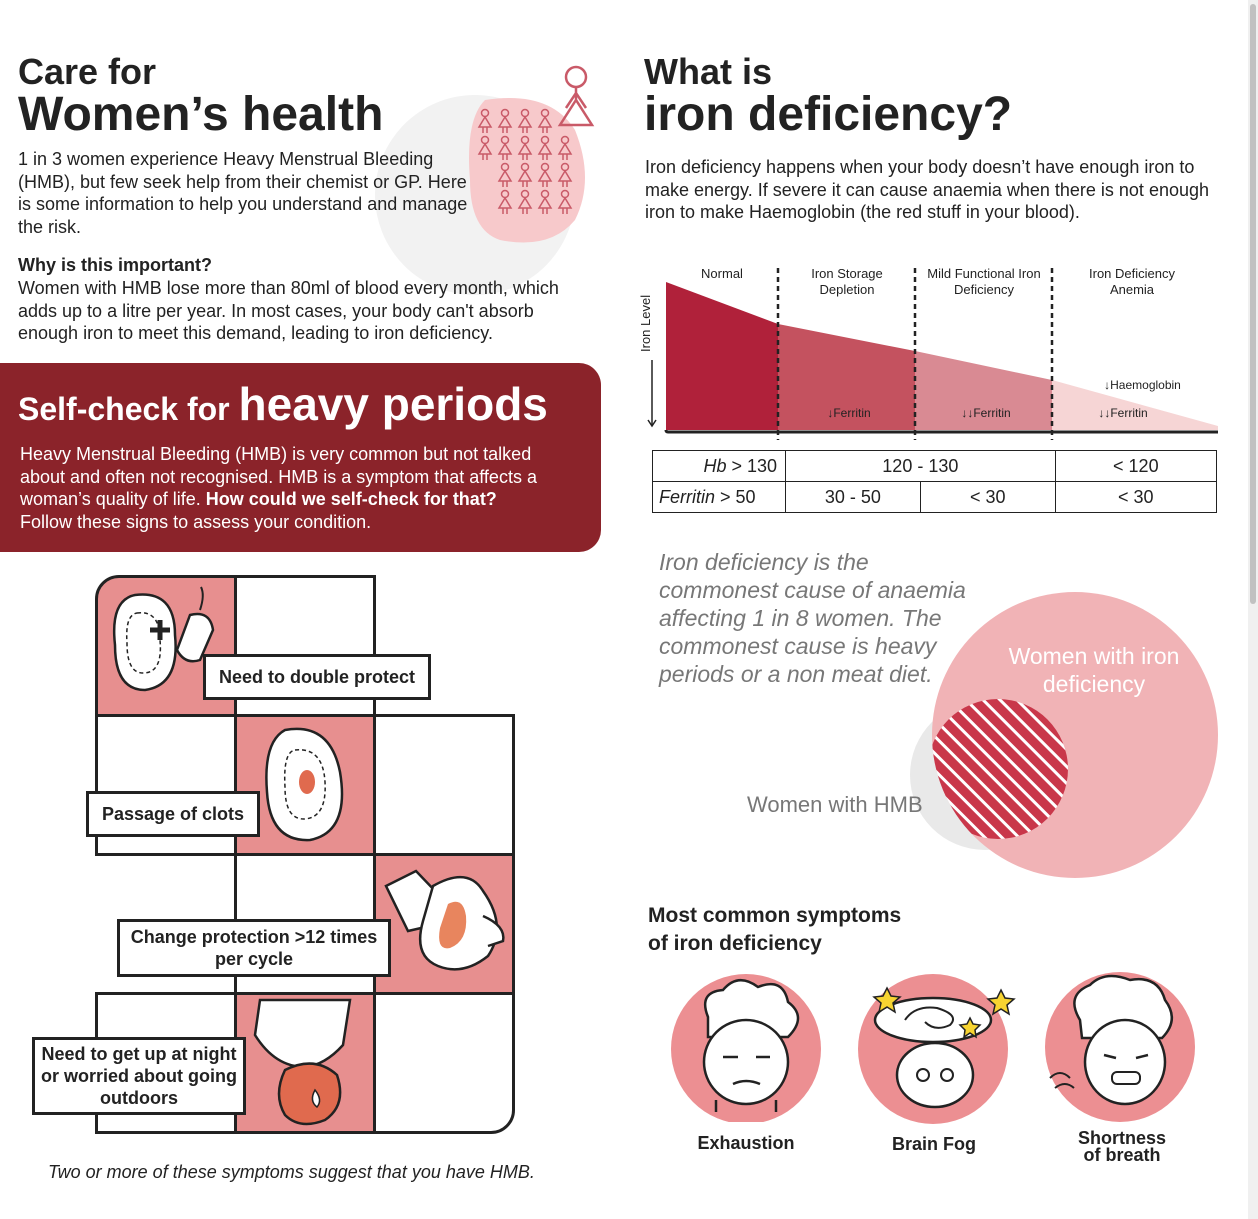  What do you see at coordinates (937, 1049) in the screenshot?
I see `brain-fog-illustration` at bounding box center [937, 1049].